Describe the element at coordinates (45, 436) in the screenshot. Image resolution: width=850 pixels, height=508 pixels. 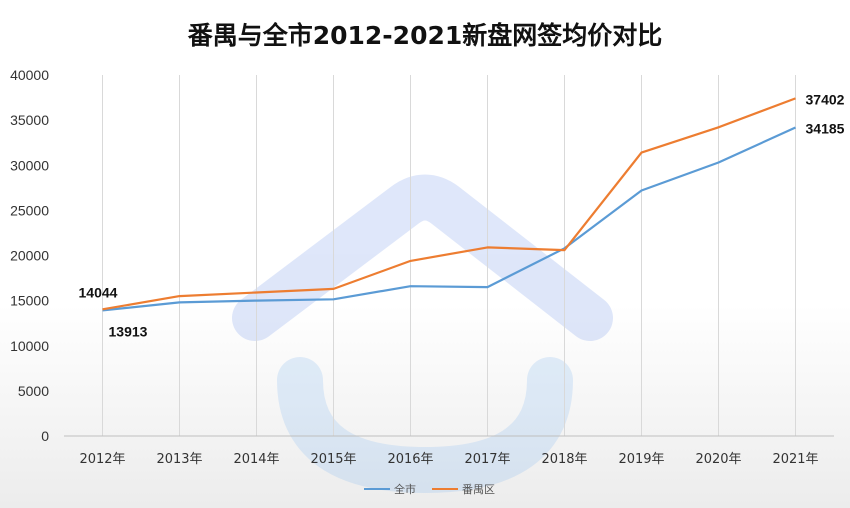
I see `y-tick-label: 0` at that location.